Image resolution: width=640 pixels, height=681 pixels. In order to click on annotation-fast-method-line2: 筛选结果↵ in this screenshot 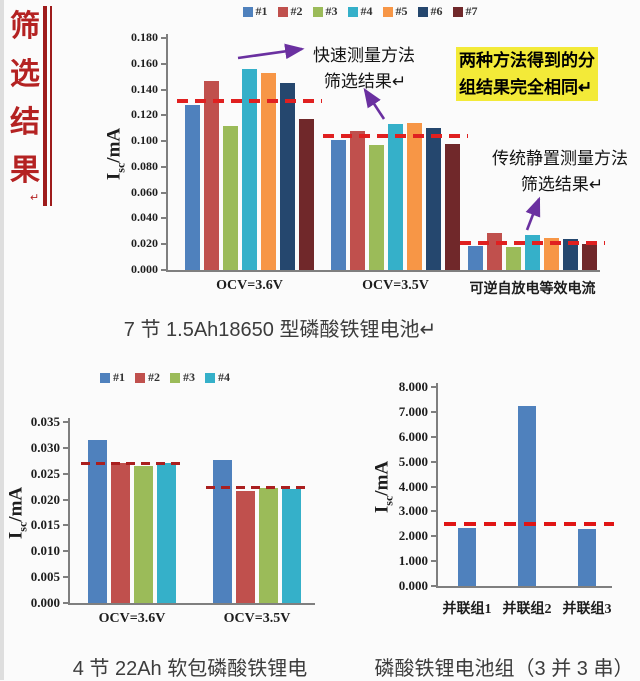, I will do `click(365, 81)`.